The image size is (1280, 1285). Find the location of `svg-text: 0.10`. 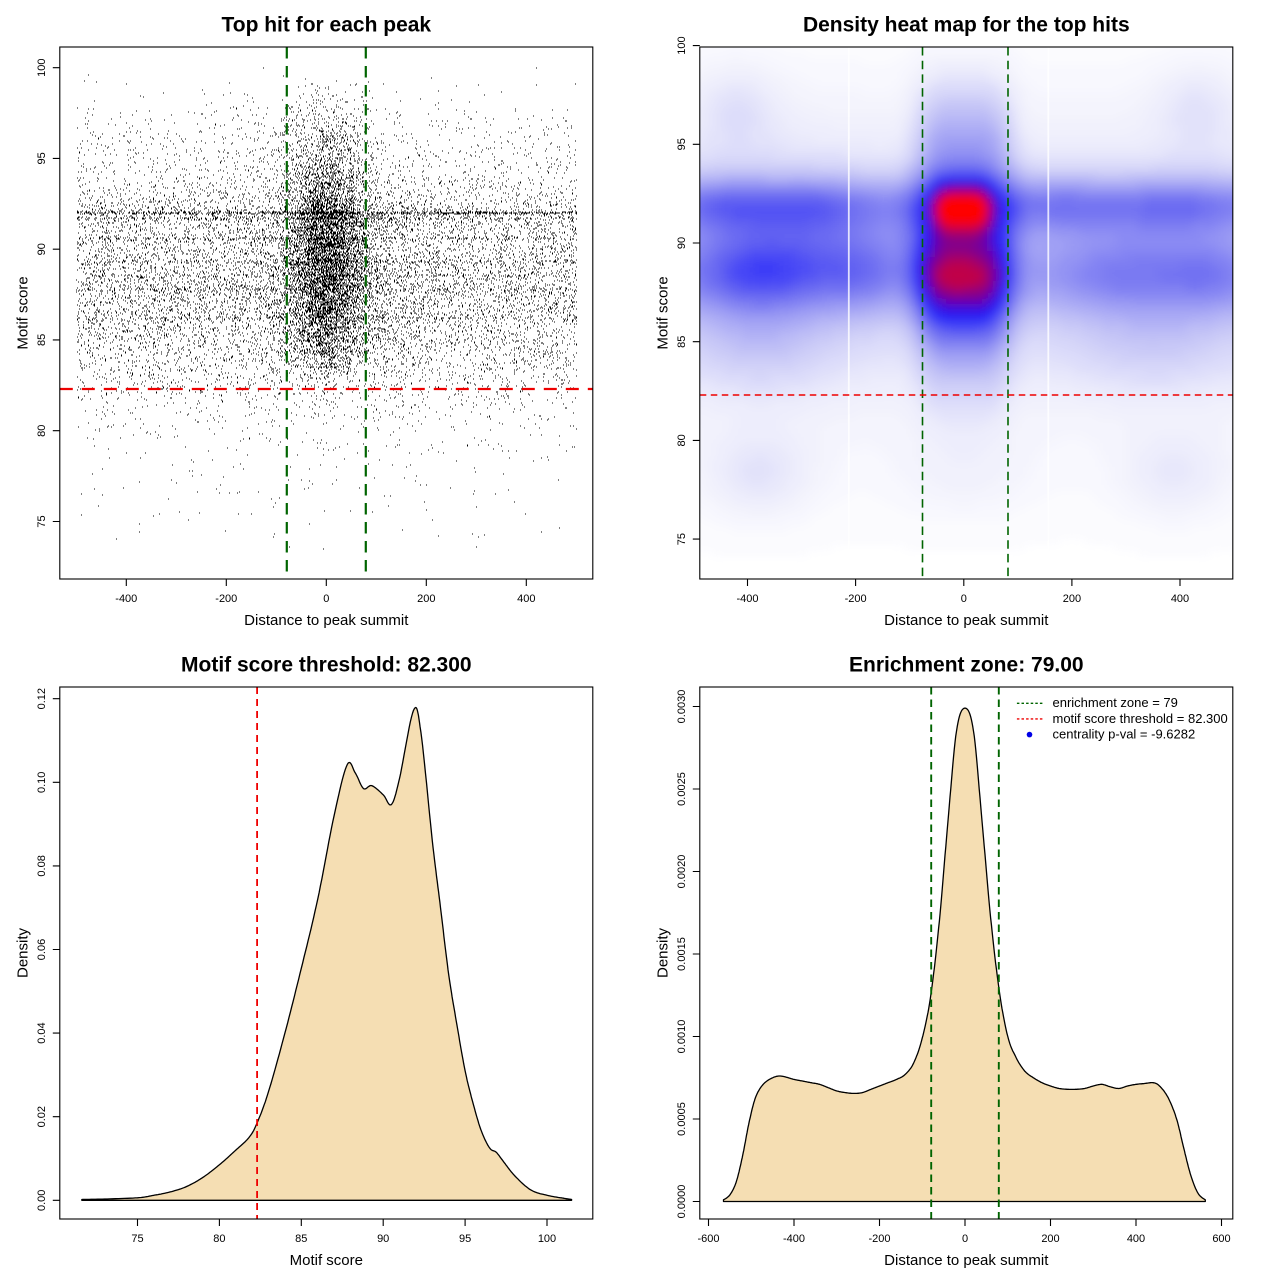

svg-text: 0.10 is located at coordinates (42, 782).